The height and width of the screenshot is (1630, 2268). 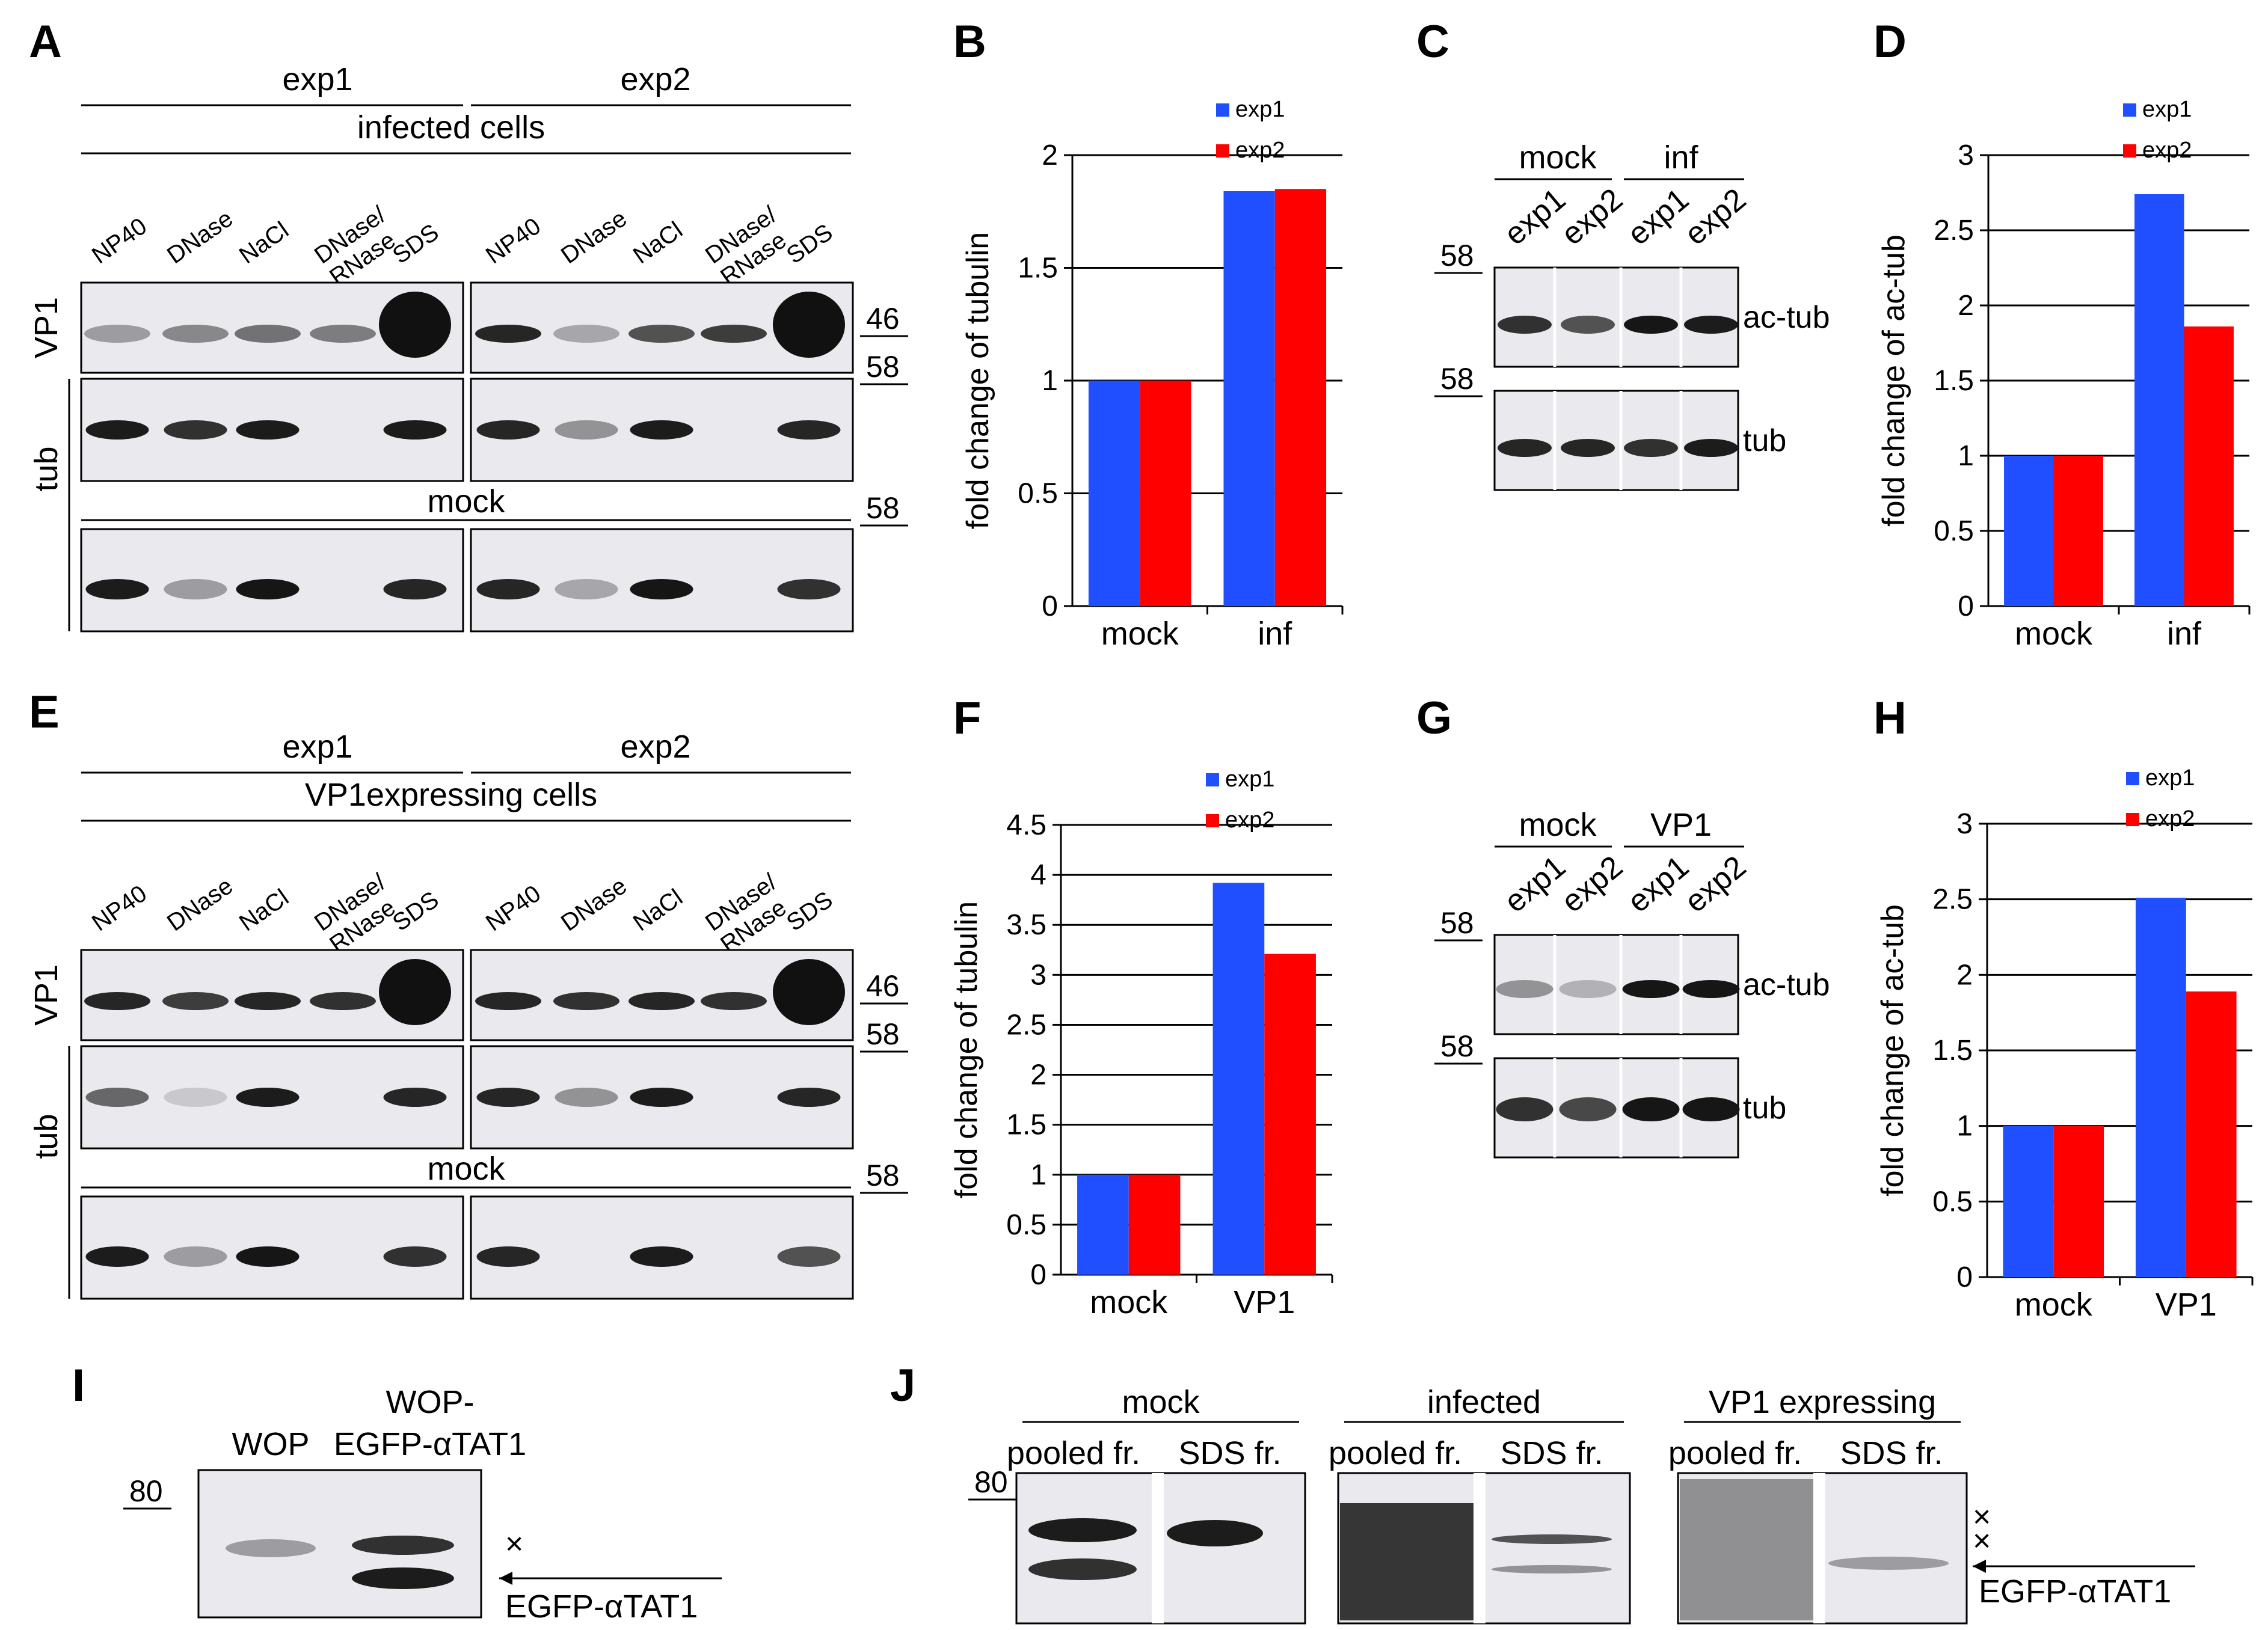 I want to click on group-label-1: mock, so click(x=1558, y=157).